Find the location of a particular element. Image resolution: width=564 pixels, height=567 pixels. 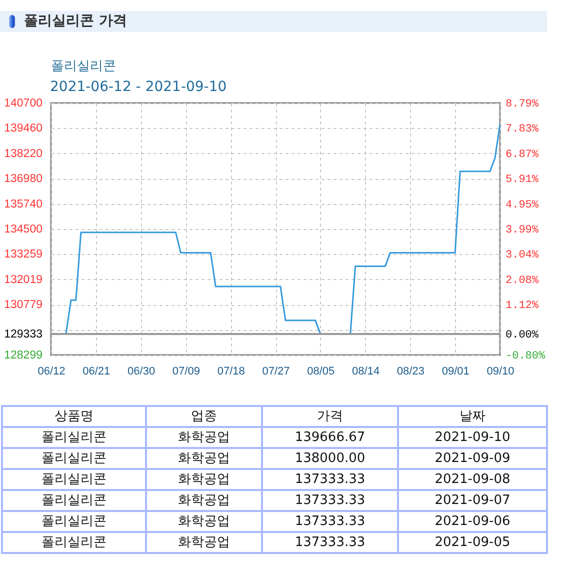

y2-tick-label: 6.87% is located at coordinates (522, 154).